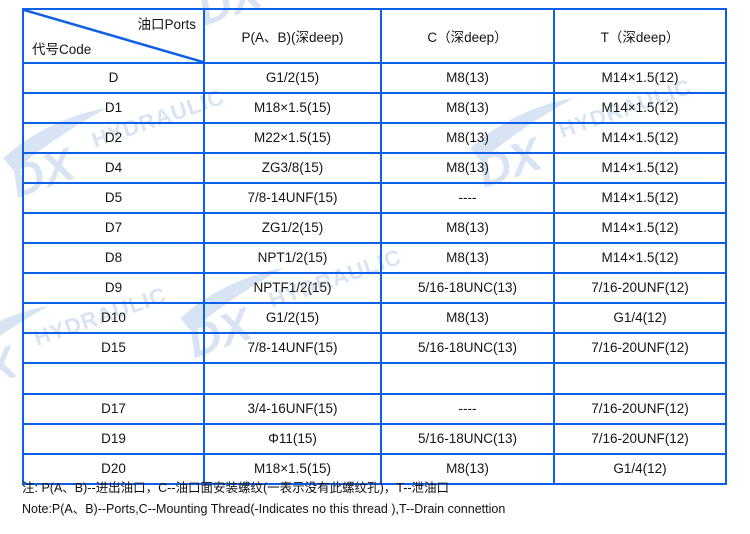 This screenshot has height=534, width=750. What do you see at coordinates (640, 36) in the screenshot?
I see `column-header-t: T（深deep）` at bounding box center [640, 36].